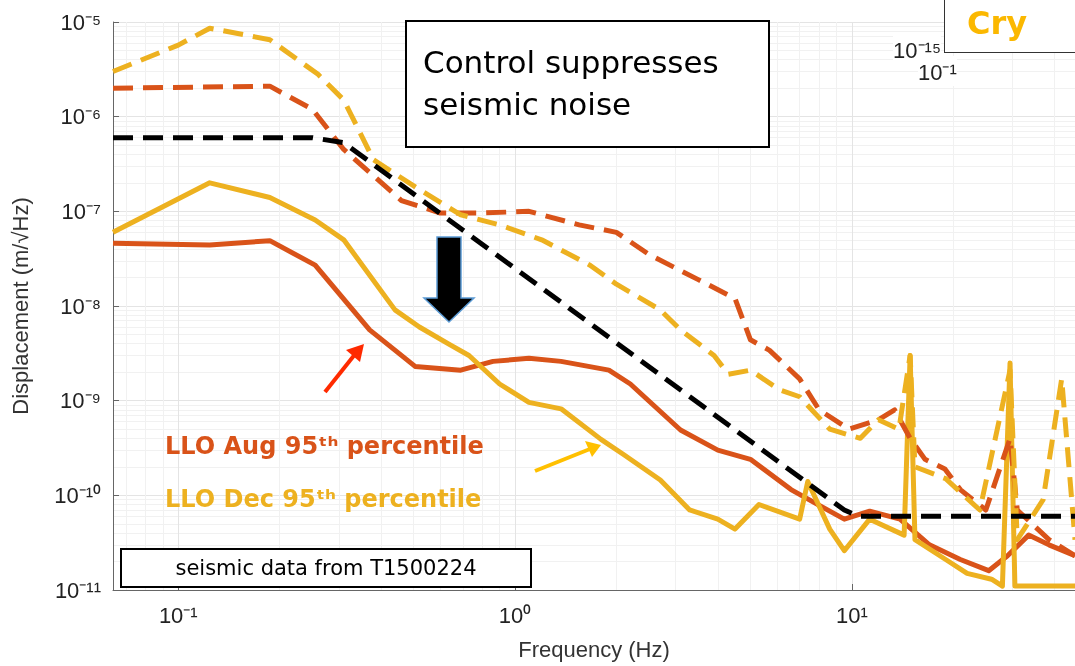  What do you see at coordinates (77, 495) in the screenshot?
I see `y-tick-label: 10⁻¹⁰` at bounding box center [77, 495].